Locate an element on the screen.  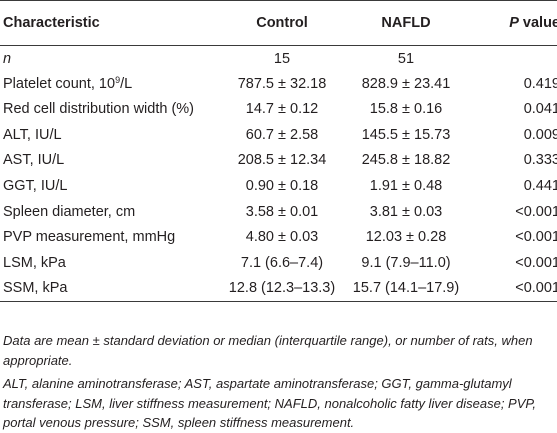
header-p-word: value is located at coordinates (537, 22).